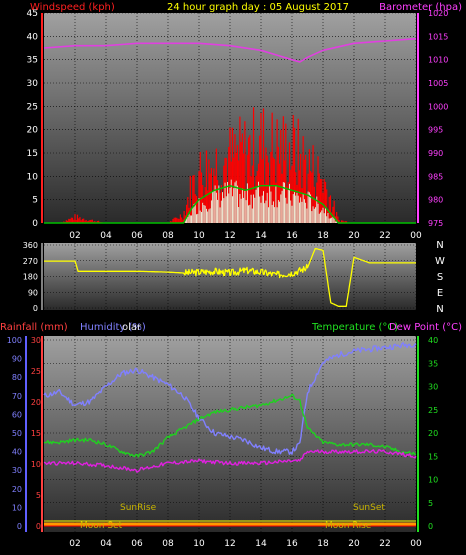 The image size is (466, 555). I want to click on compass-label: N, so click(439, 245).